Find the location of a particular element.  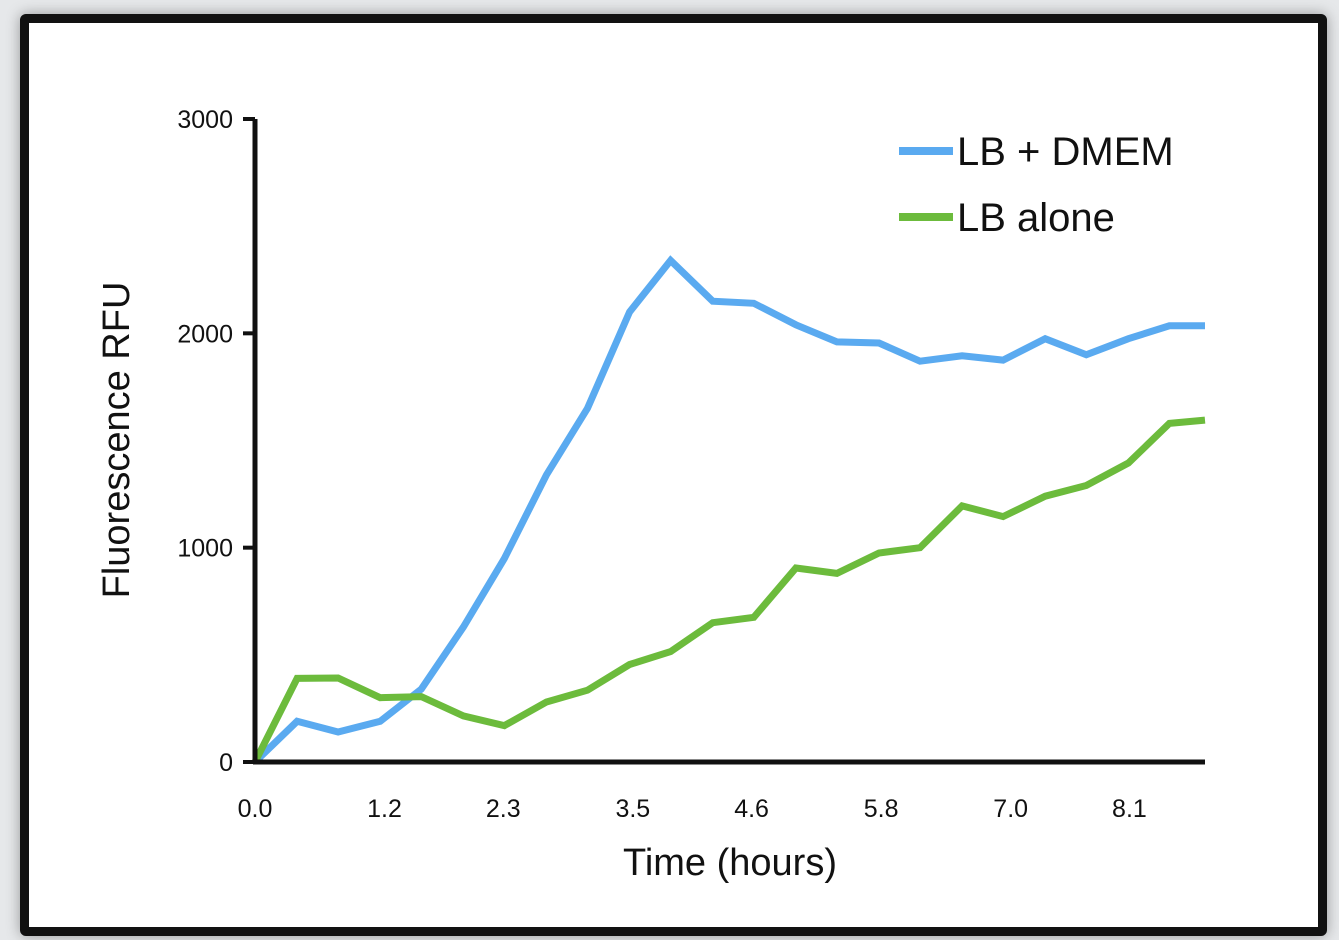

y-tick-label: 2000 is located at coordinates (205, 334).